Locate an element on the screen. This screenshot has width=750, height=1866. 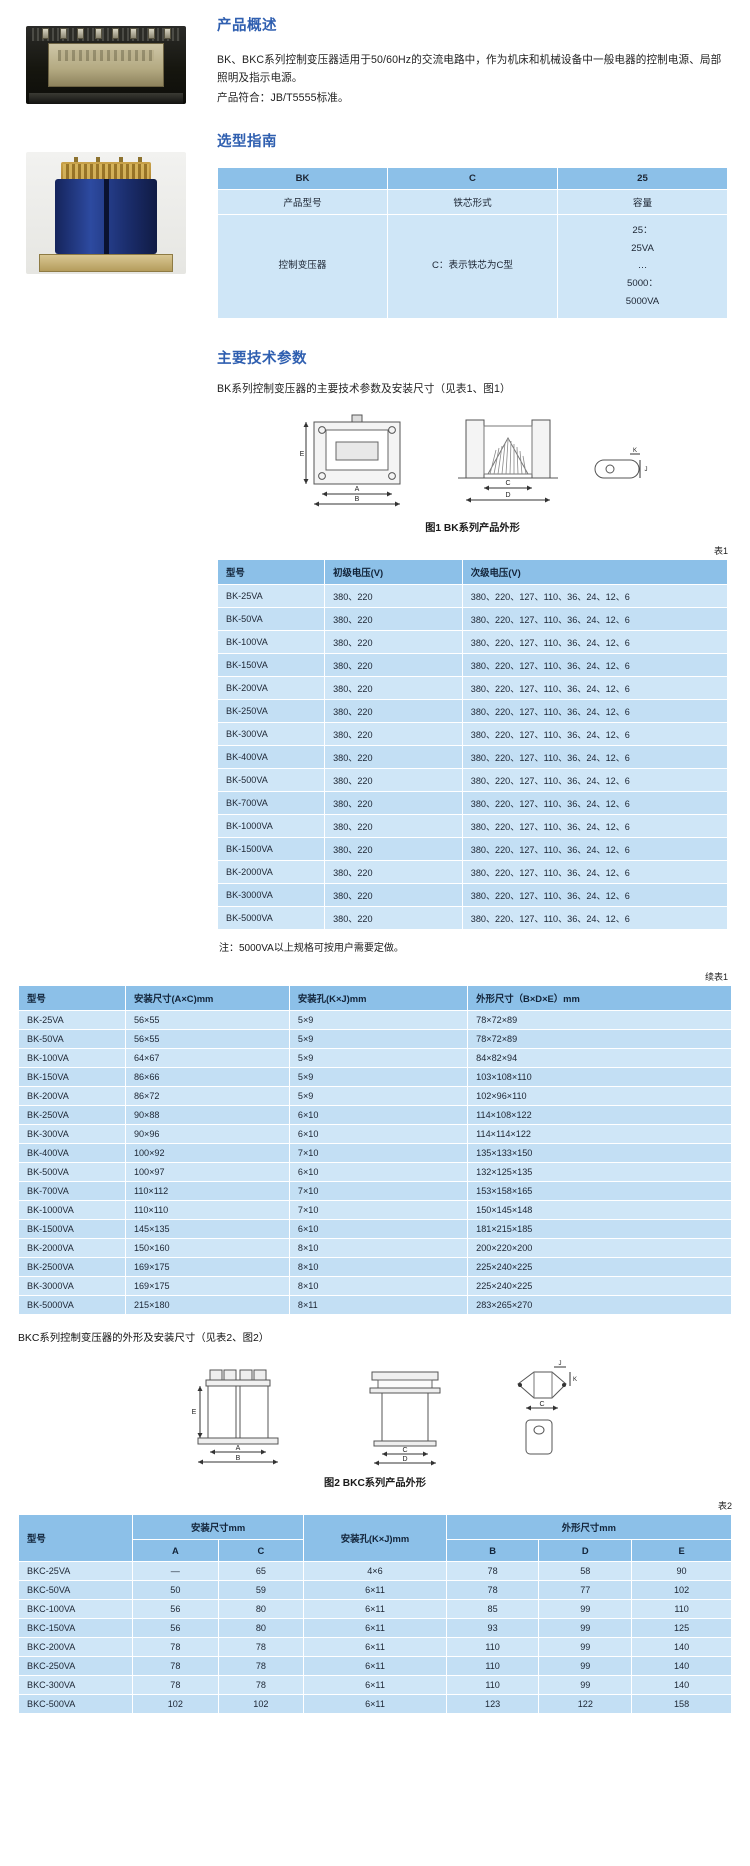
cell-outline: 114×108×122 is located at coordinates (599, 1114).